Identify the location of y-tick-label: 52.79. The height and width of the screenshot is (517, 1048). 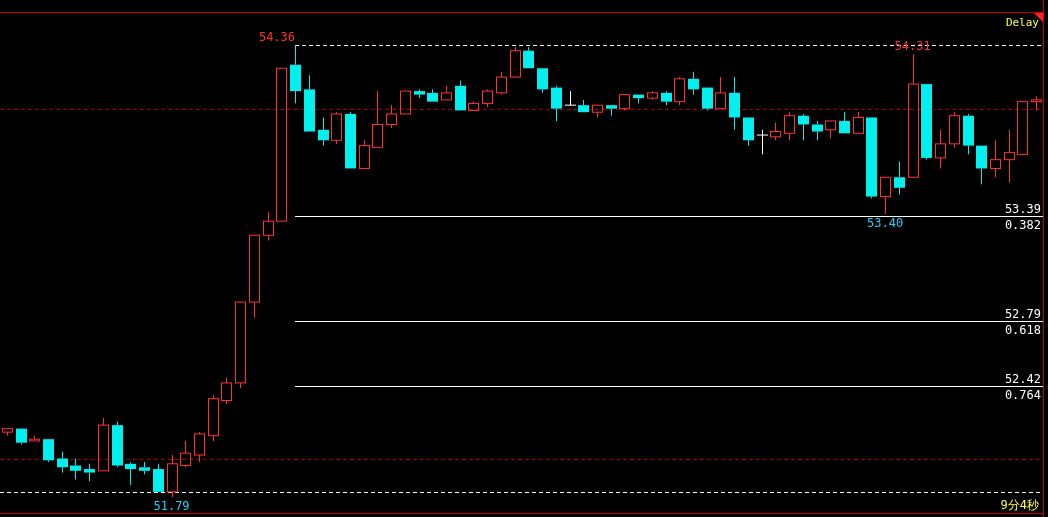
(1022, 313).